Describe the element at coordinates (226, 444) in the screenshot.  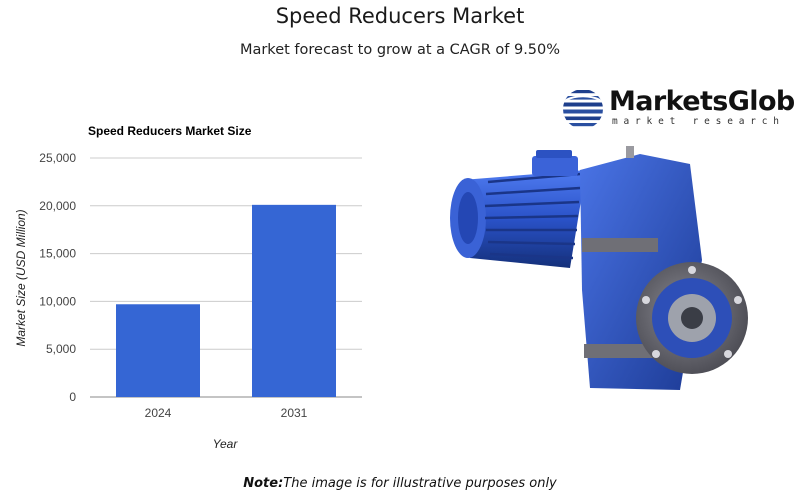
I see `x-axis-label: Year` at that location.